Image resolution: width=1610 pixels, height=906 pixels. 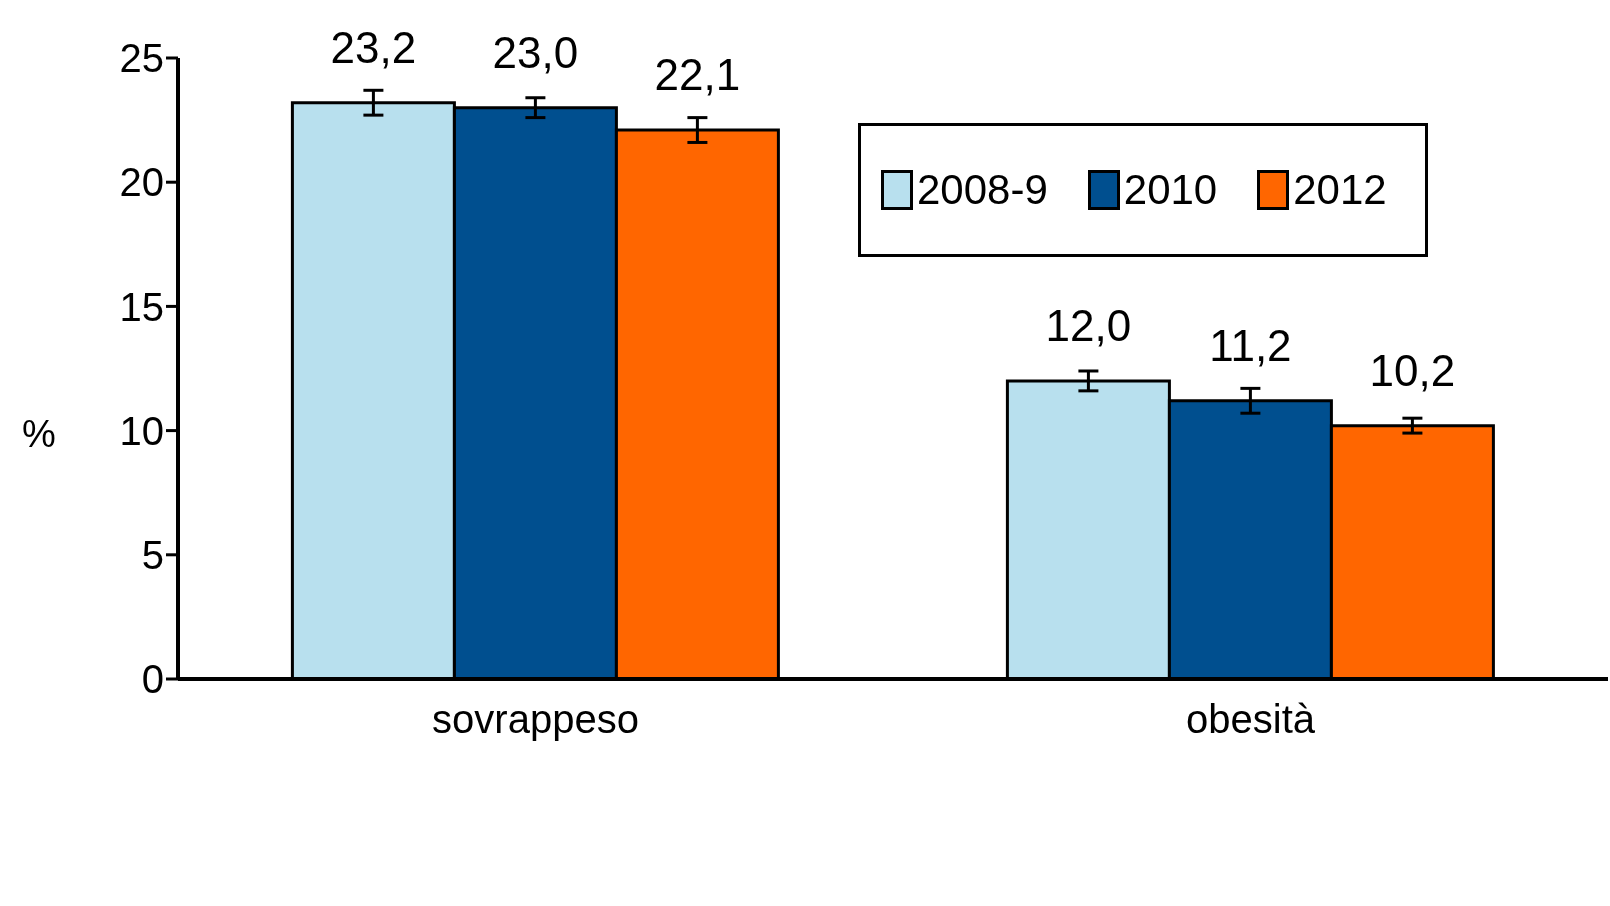 I want to click on data-label: 11,2, so click(x=1250, y=345).